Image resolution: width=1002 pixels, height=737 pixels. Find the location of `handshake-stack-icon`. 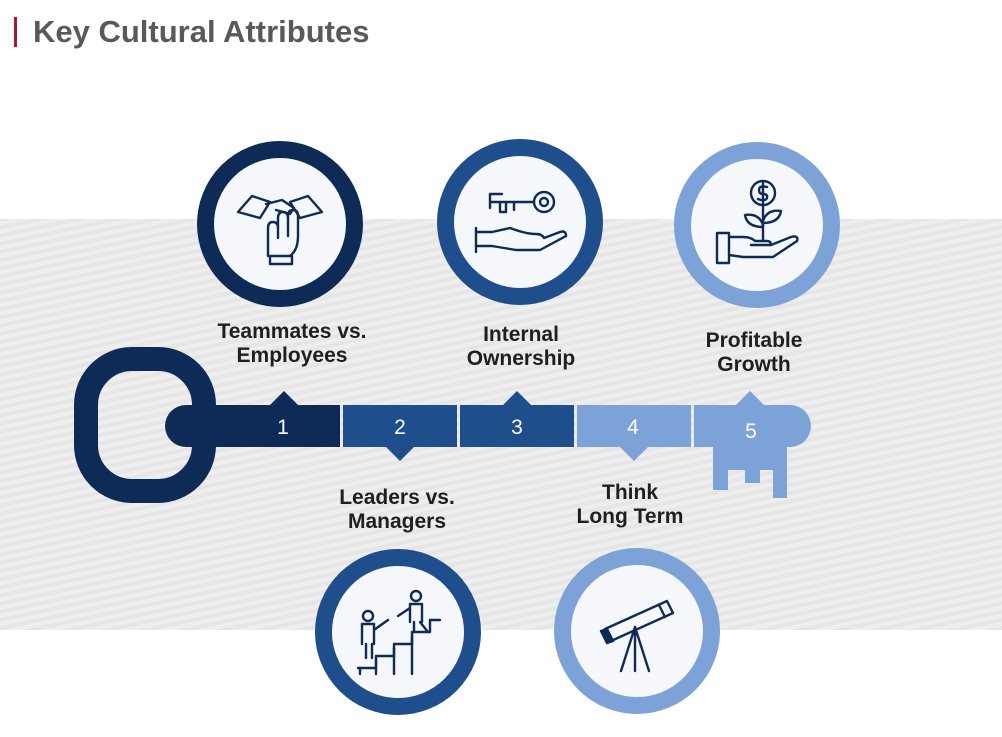

handshake-stack-icon is located at coordinates (280, 230).